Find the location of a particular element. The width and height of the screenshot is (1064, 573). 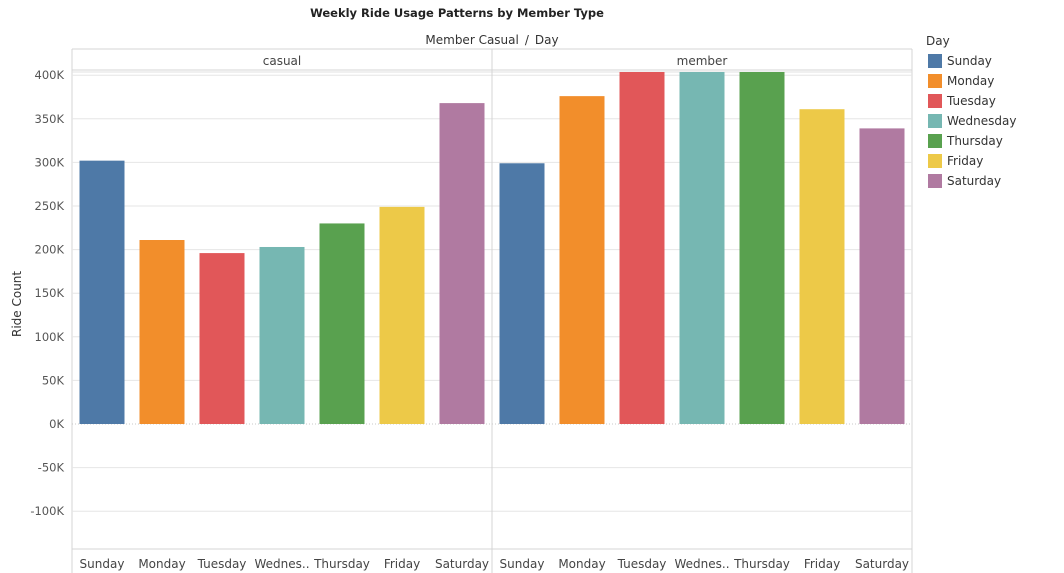

column-header-field-2: Day is located at coordinates (546, 40).